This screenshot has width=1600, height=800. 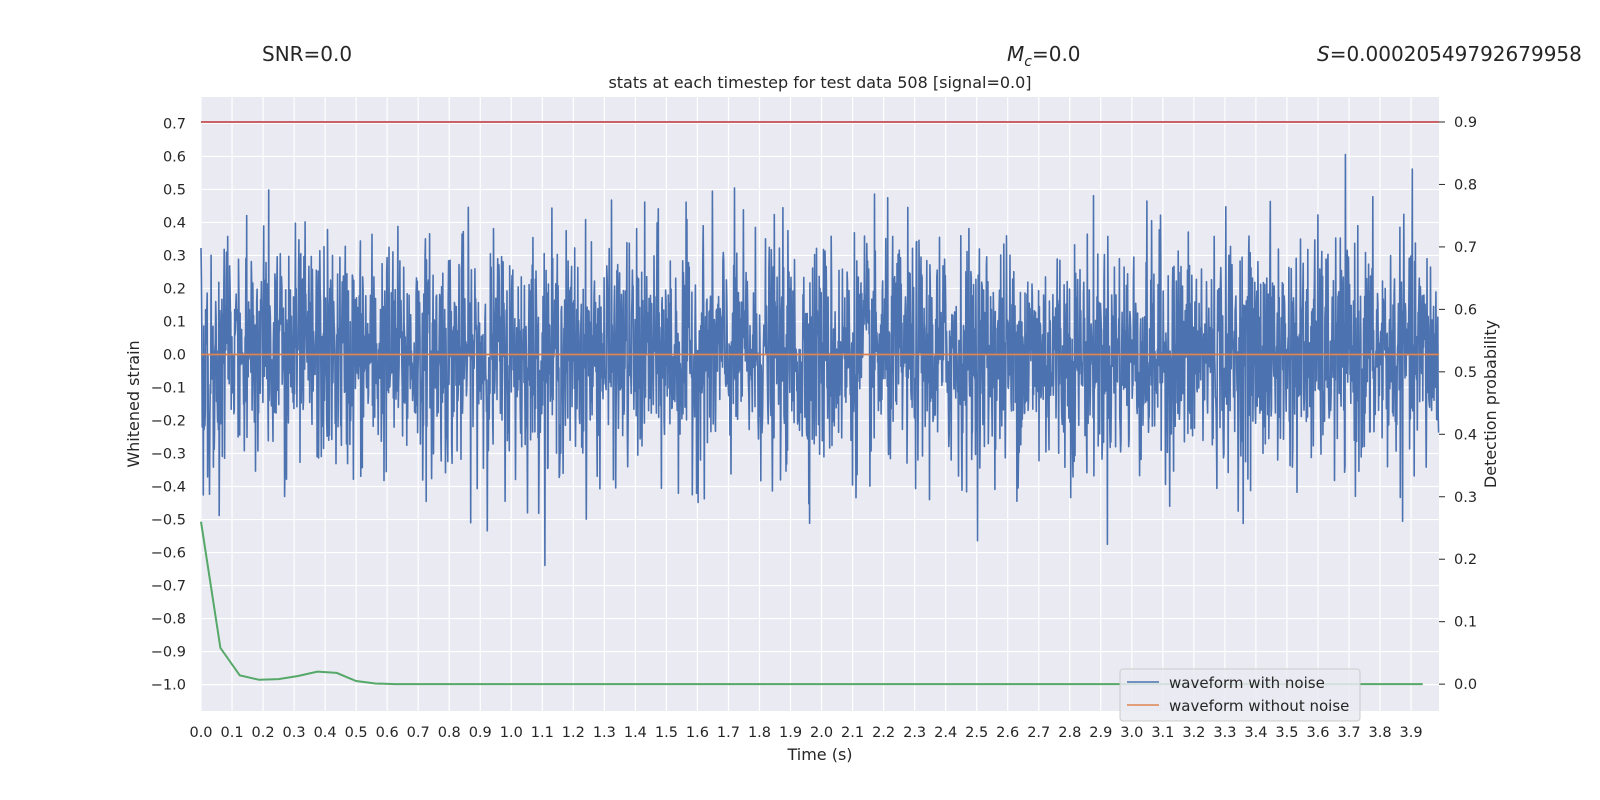 What do you see at coordinates (168, 620) in the screenshot?
I see `y-tick-label: −0.8` at bounding box center [168, 620].